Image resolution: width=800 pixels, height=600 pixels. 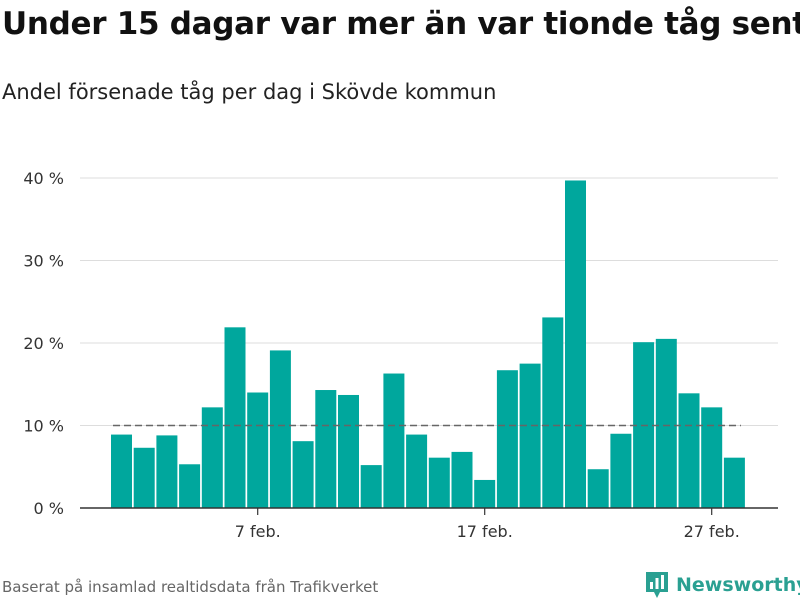 What do you see at coordinates (43, 261) in the screenshot?
I see `y-tick-label: 30 %` at bounding box center [43, 261].